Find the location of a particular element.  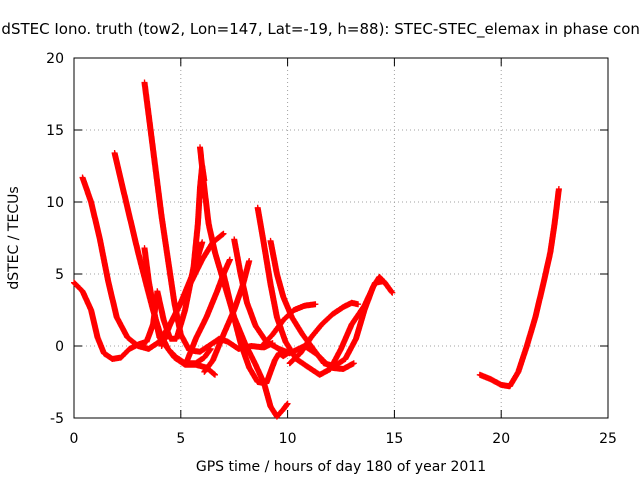

x-tick-labels: 0 5 10 15 20 25 is located at coordinates (343, 439).